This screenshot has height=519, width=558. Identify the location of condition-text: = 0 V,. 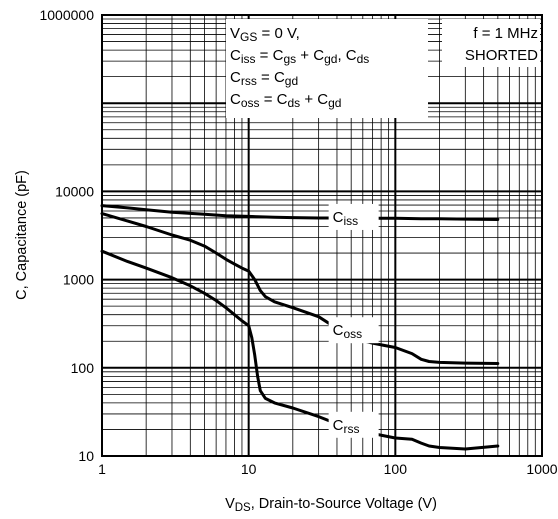
(278, 33).